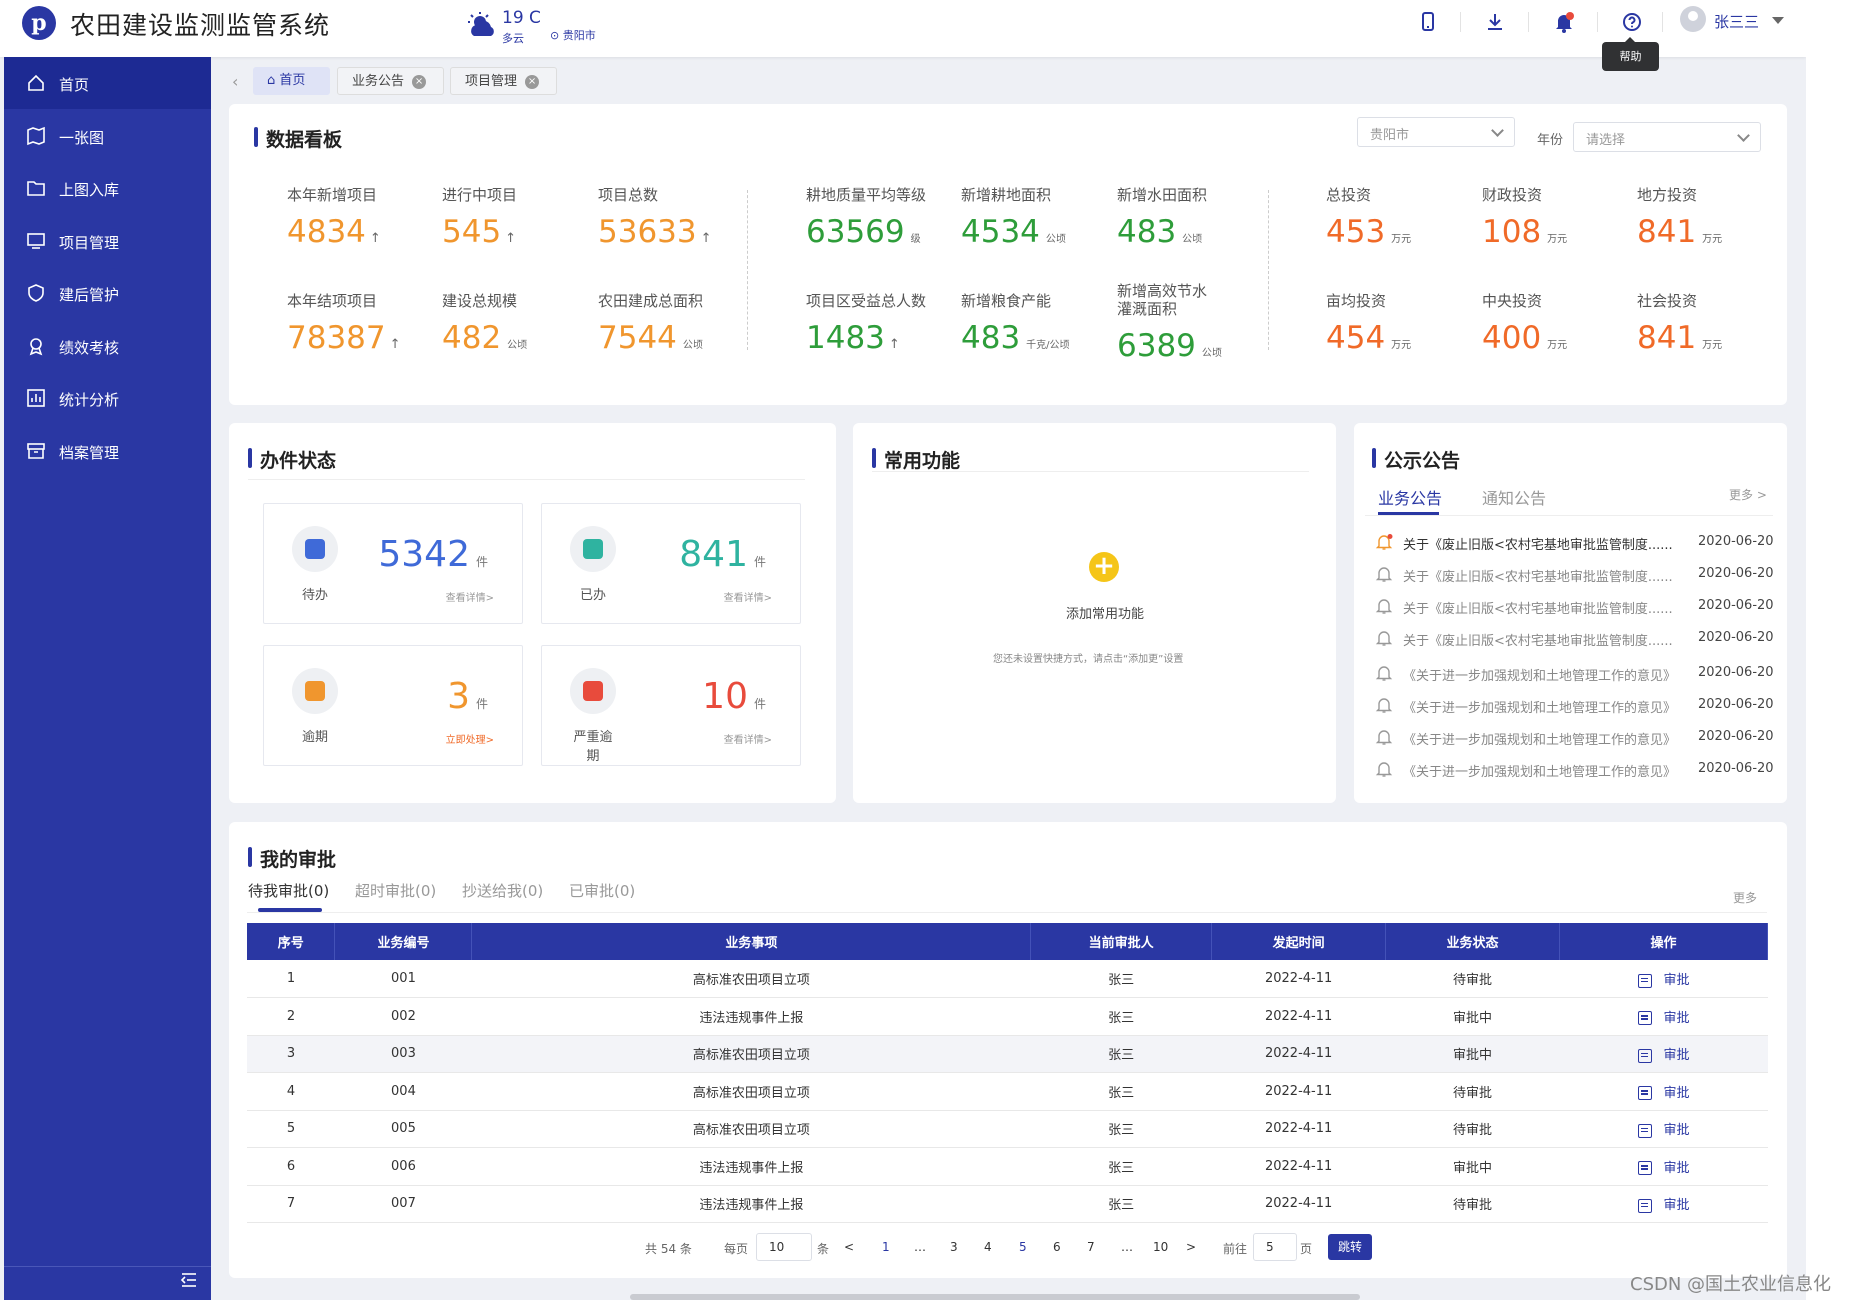 This screenshot has height=1300, width=1856. What do you see at coordinates (671, 563) in the screenshot?
I see `work-card: 已办 841 件查看详情>` at bounding box center [671, 563].